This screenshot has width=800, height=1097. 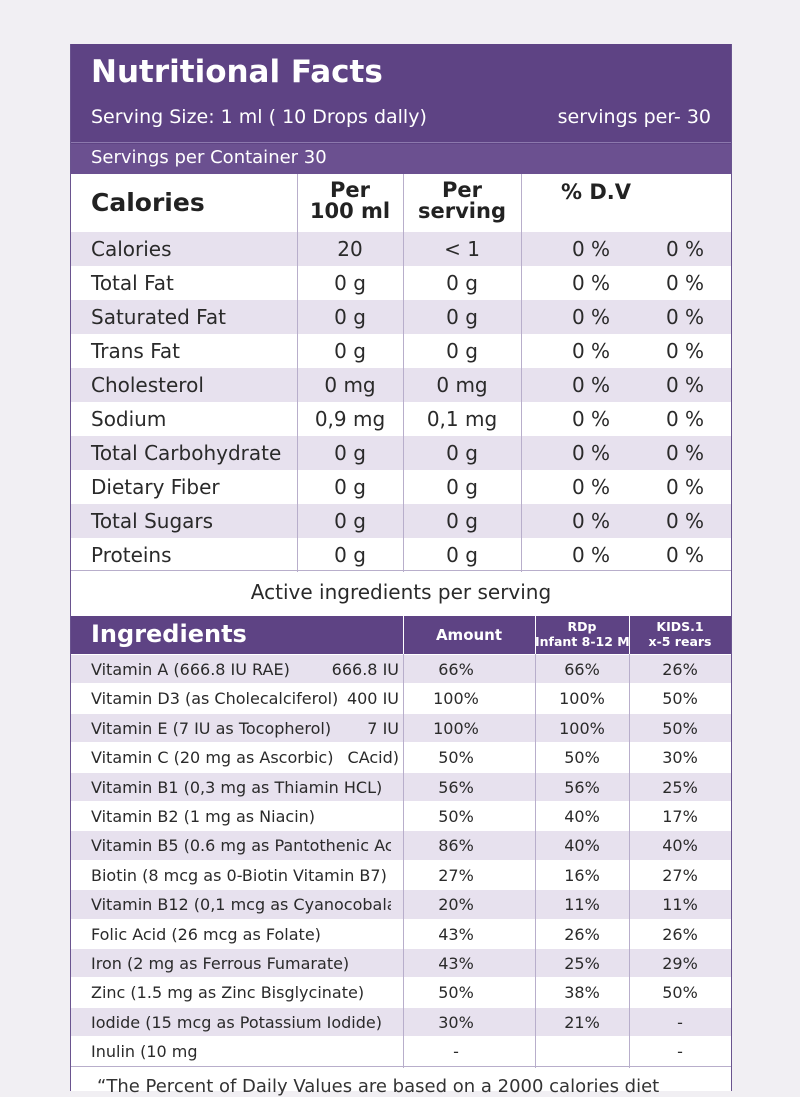 What do you see at coordinates (680, 787) in the screenshot?
I see `kids-value: 25%` at bounding box center [680, 787].